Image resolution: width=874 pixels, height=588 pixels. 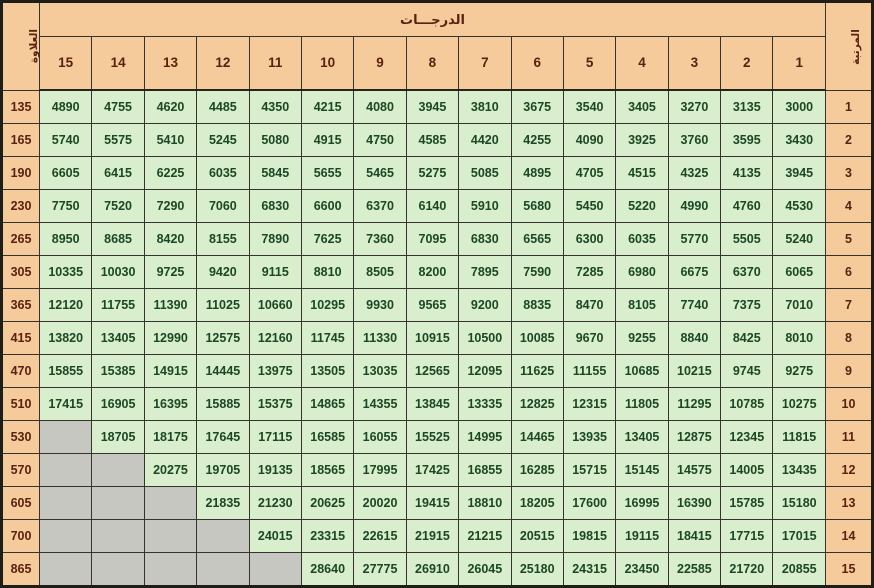 What do you see at coordinates (275, 536) in the screenshot?
I see `salary-cell: 24015` at bounding box center [275, 536].